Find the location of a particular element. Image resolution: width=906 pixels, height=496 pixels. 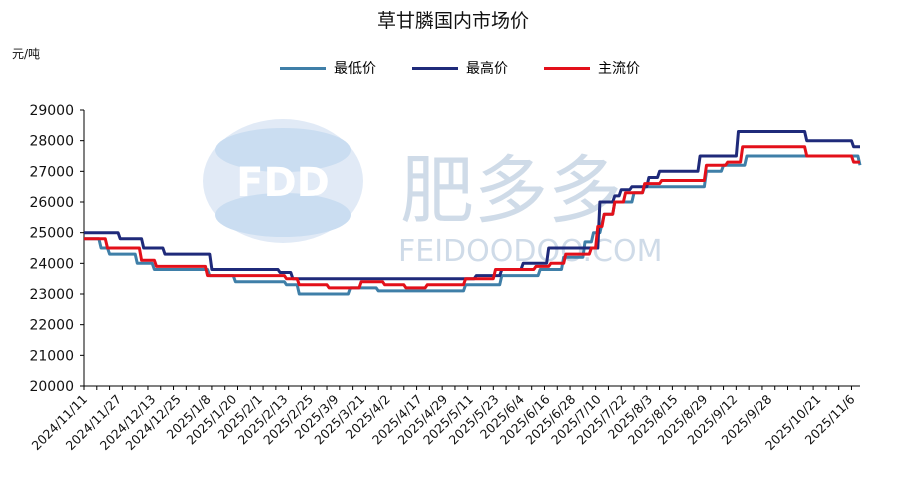

legend-label-low: 最低价 is located at coordinates (355, 69).